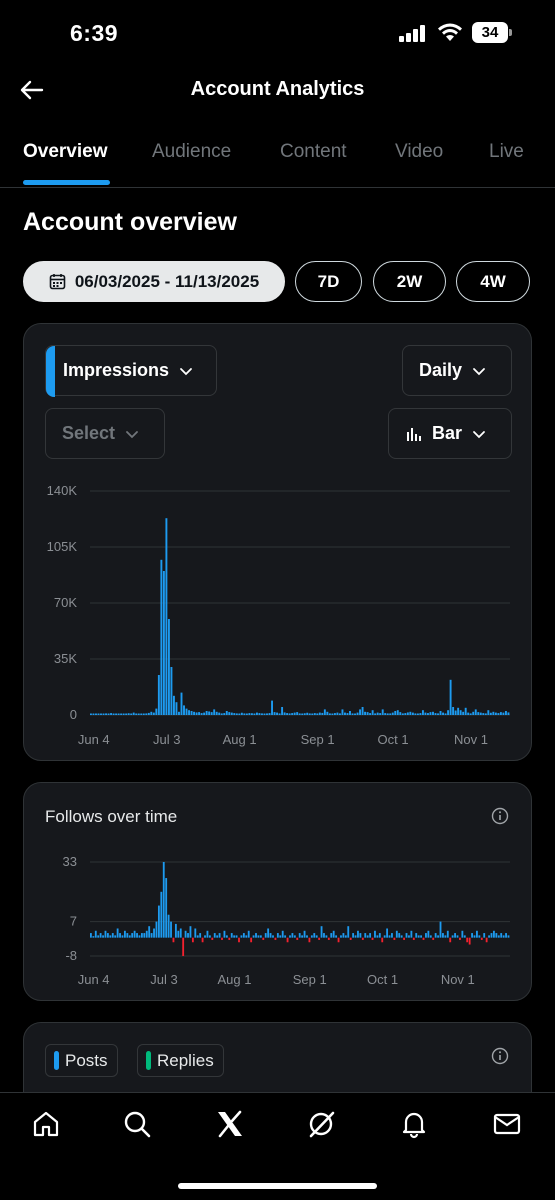  I want to click on x-tick-label: Nov 1, so click(471, 739).